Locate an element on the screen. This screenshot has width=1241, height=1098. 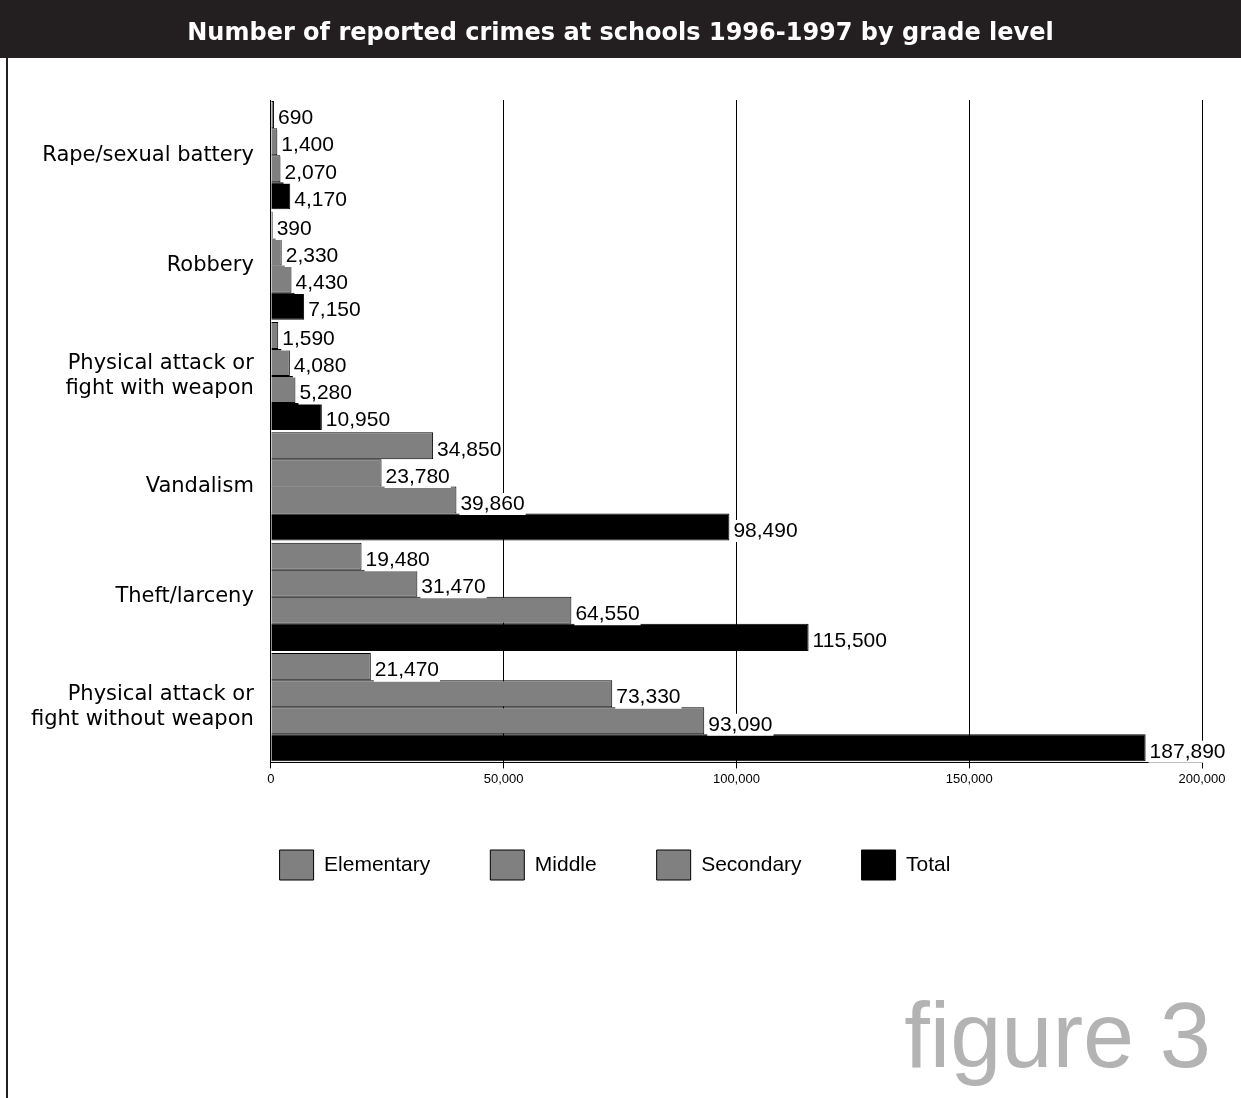
data-label: 7,150 is located at coordinates (334, 308).